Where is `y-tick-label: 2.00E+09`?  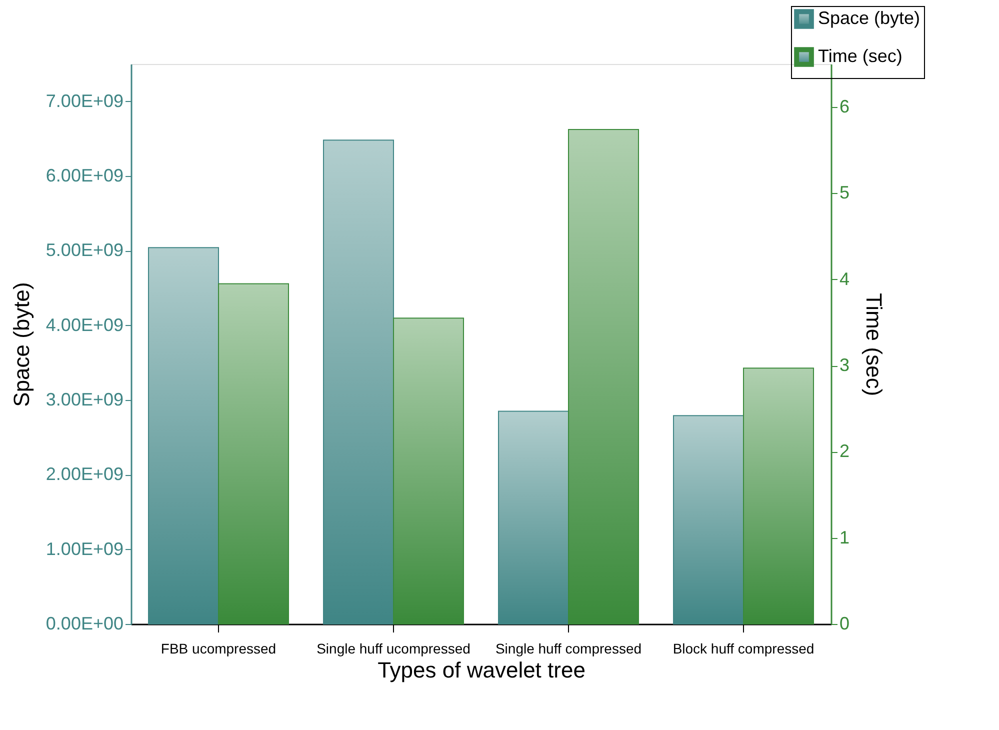
y-tick-label: 2.00E+09 is located at coordinates (85, 474).